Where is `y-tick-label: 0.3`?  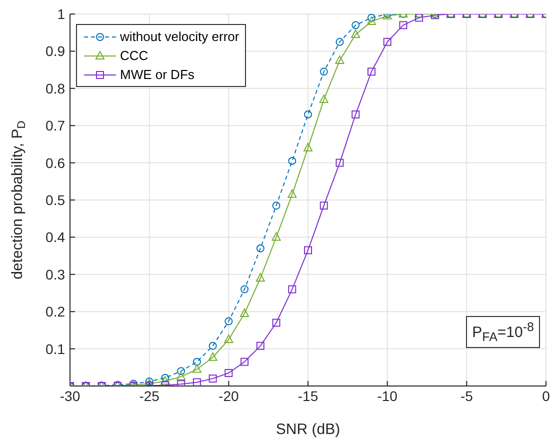
y-tick-label: 0.3 is located at coordinates (56, 274).